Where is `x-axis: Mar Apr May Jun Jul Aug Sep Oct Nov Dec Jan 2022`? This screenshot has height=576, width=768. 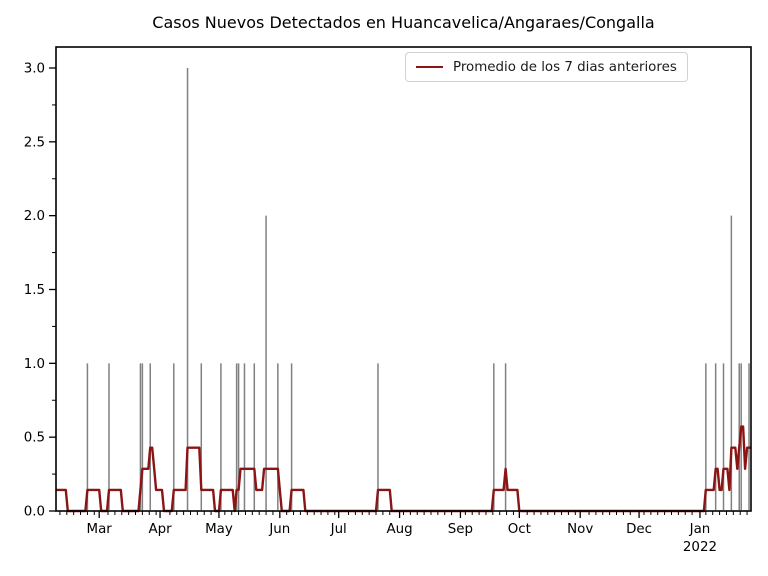 x-axis: Mar Apr May Jun Jul Aug Sep Oct Nov Dec Jan 2022 is located at coordinates (403, 533).